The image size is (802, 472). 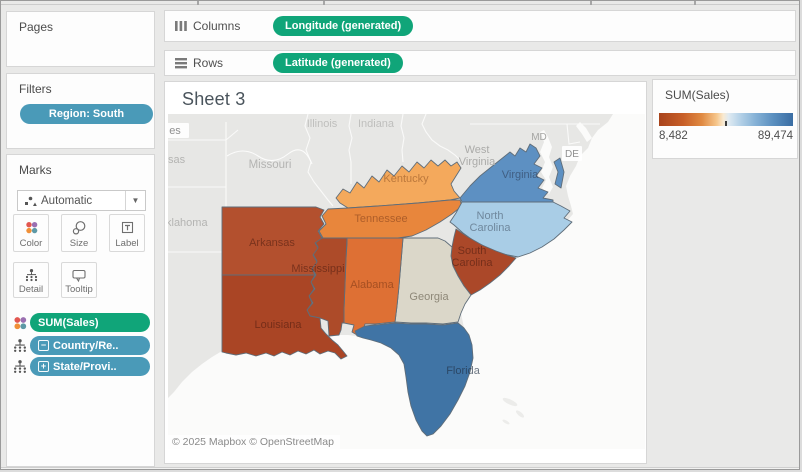 What do you see at coordinates (217, 26) in the screenshot?
I see `columns-label: Columns` at bounding box center [217, 26].